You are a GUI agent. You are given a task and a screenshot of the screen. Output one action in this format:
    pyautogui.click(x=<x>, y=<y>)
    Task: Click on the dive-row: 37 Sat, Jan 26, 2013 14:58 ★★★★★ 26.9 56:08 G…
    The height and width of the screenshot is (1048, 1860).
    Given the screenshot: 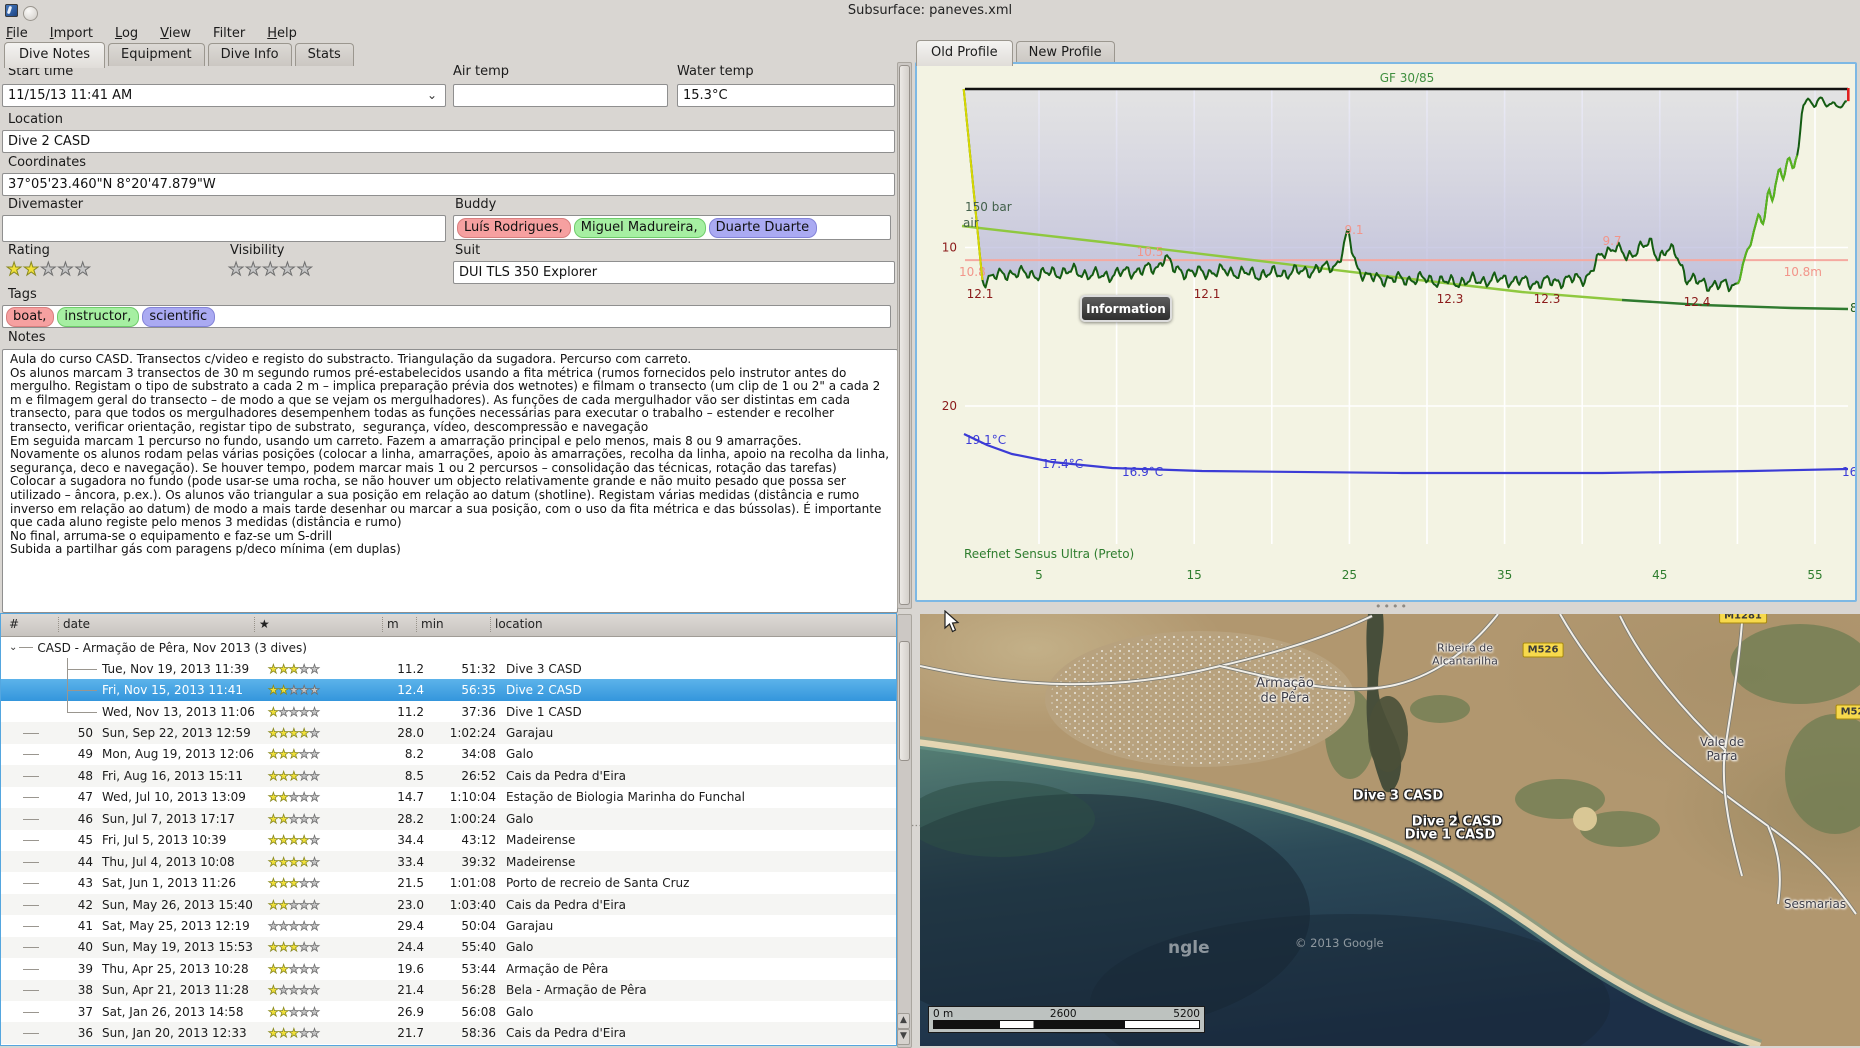 What is the action you would take?
    pyautogui.click(x=448, y=1011)
    